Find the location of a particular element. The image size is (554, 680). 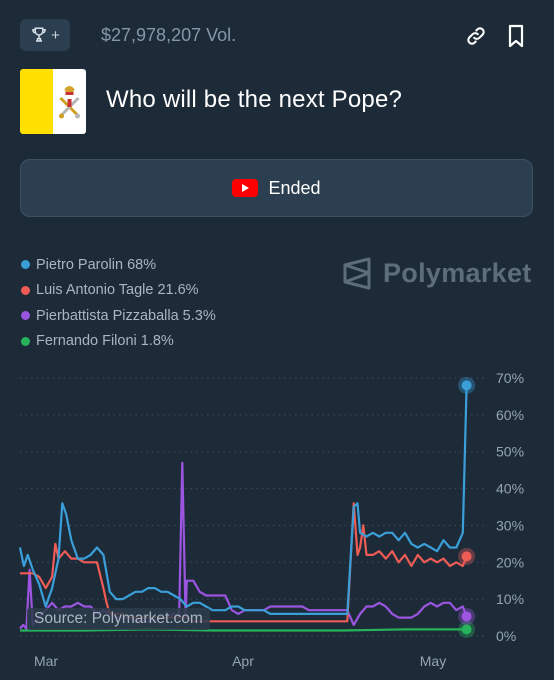

y-tick-label: 30% is located at coordinates (510, 525).